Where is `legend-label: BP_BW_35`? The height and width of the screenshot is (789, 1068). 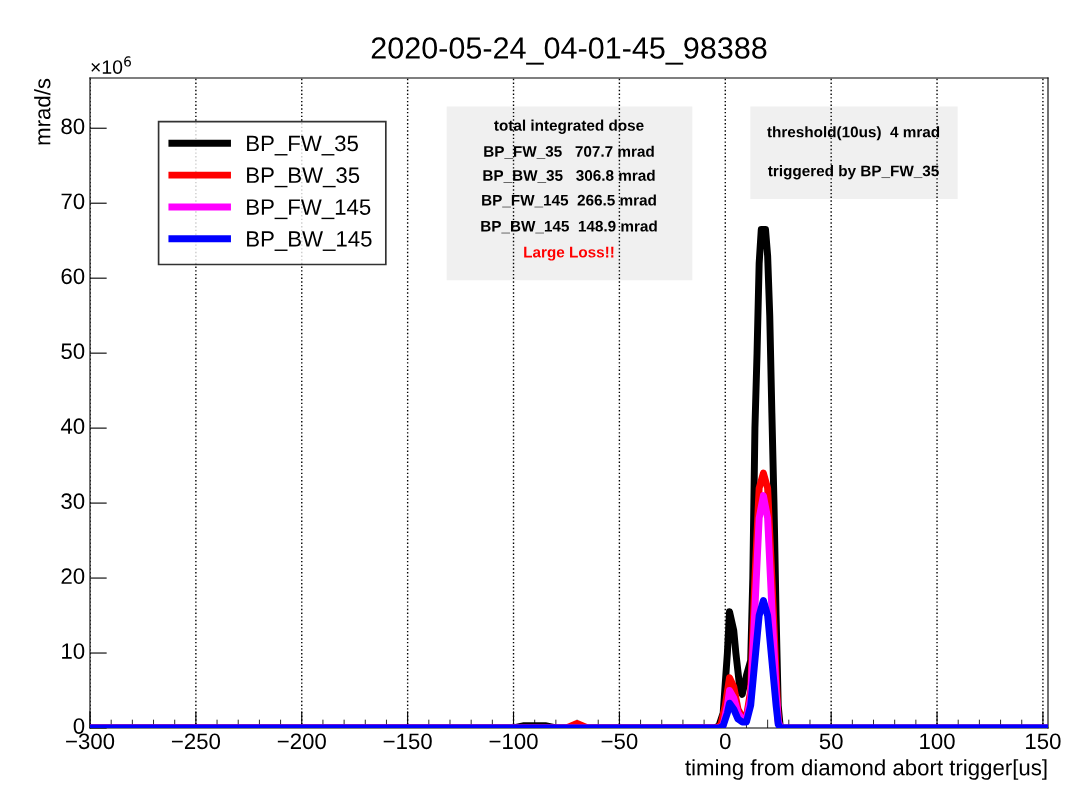 legend-label: BP_BW_35 is located at coordinates (303, 177).